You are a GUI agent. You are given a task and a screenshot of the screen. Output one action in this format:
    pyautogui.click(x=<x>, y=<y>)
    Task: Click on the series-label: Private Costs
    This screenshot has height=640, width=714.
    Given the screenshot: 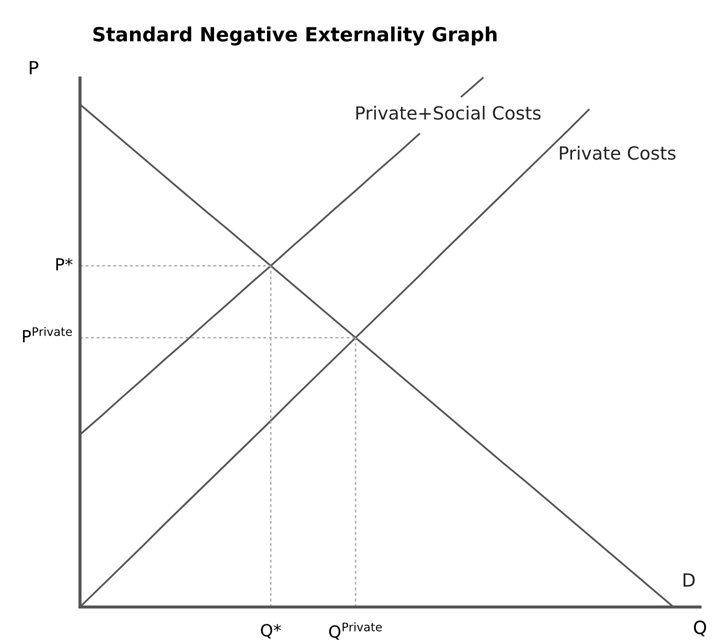 What is the action you would take?
    pyautogui.click(x=618, y=153)
    